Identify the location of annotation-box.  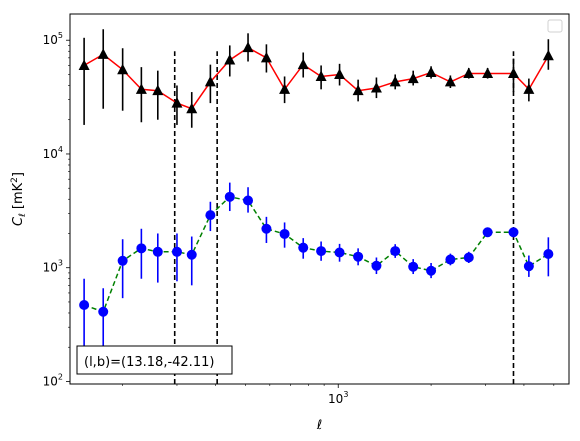
(154, 360).